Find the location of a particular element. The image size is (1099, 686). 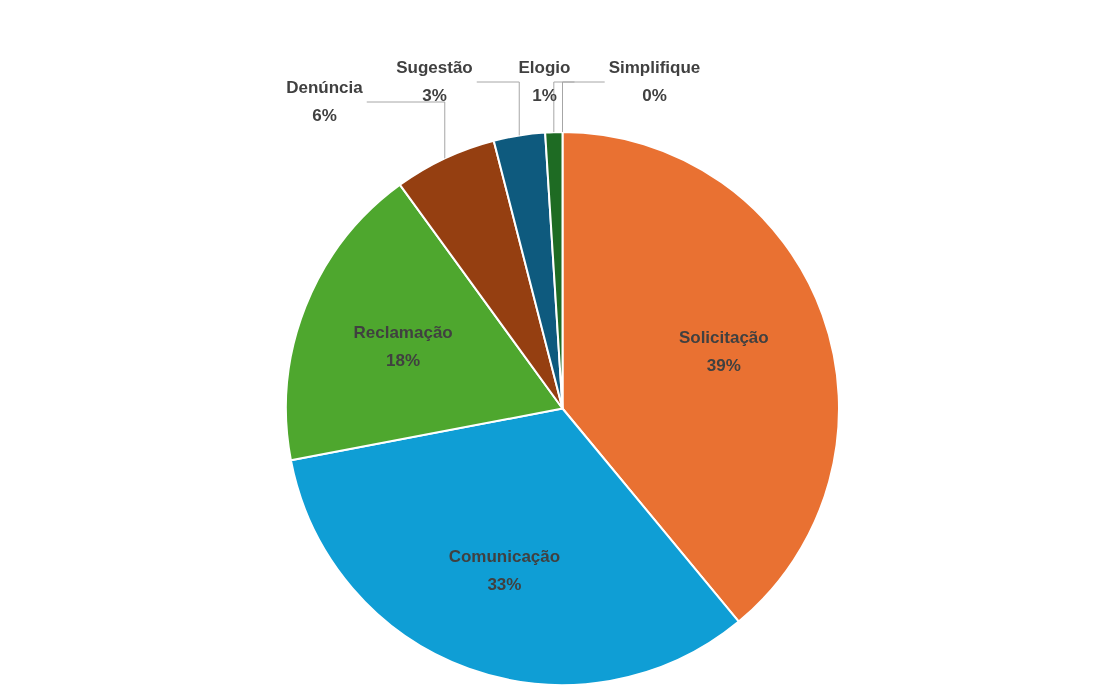

data-label: 1% is located at coordinates (544, 95).